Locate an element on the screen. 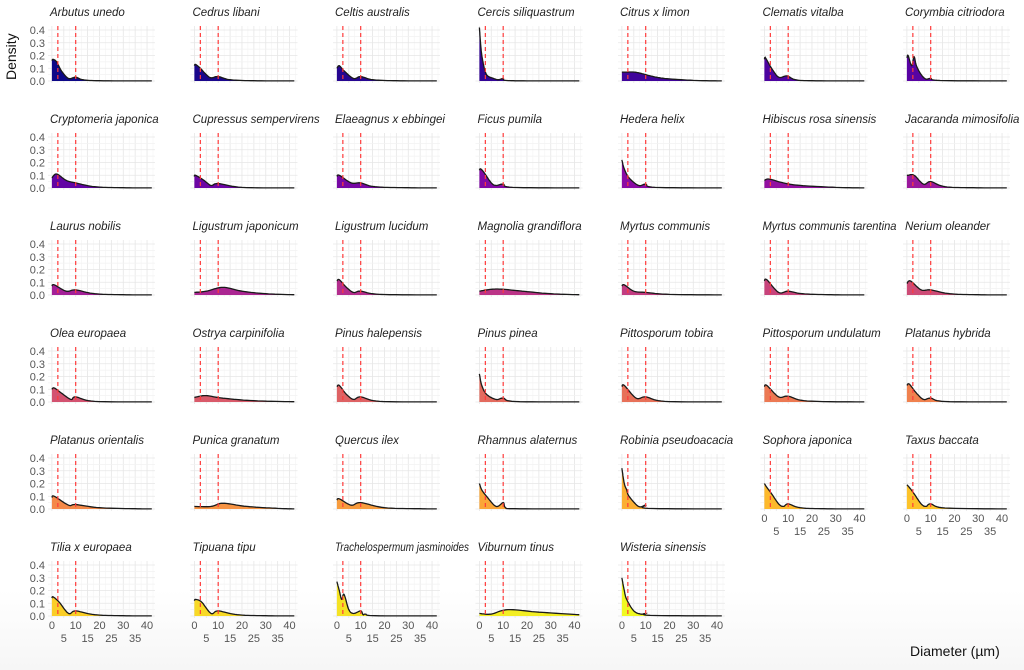 The height and width of the screenshot is (670, 1024). facet-panel: Pittosporum tobira is located at coordinates (671, 366).